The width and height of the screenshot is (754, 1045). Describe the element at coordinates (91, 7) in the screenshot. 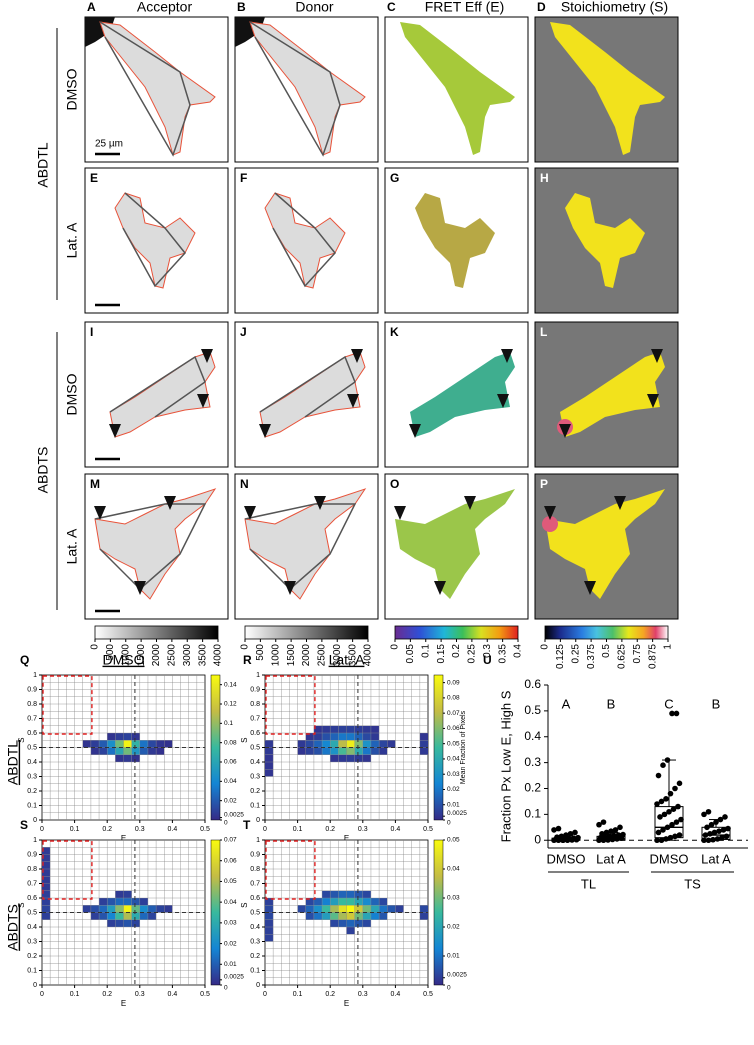

I see `panel-letter: A` at that location.